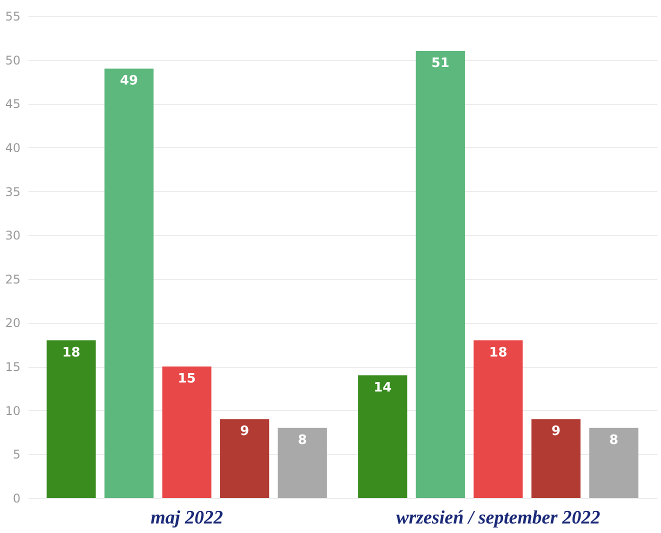 Image resolution: width=661 pixels, height=533 pixels. I want to click on x-tick-label: wrzesień / september 2022, so click(498, 518).